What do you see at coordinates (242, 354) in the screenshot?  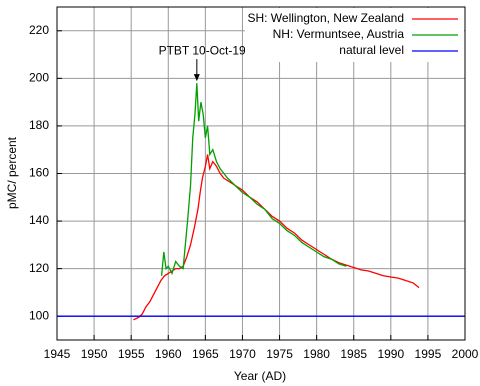 I see `x-tick-label: 1970` at bounding box center [242, 354].